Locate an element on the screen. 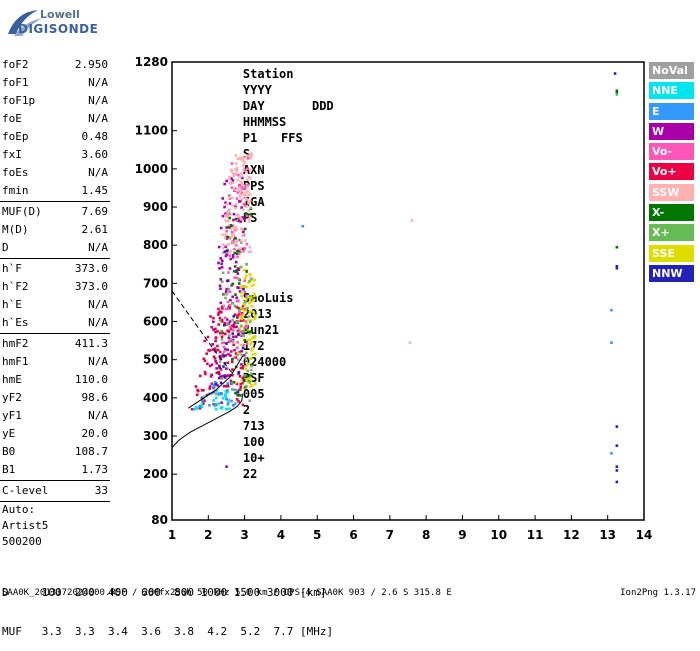  param-value: 3.60 is located at coordinates (95, 154).